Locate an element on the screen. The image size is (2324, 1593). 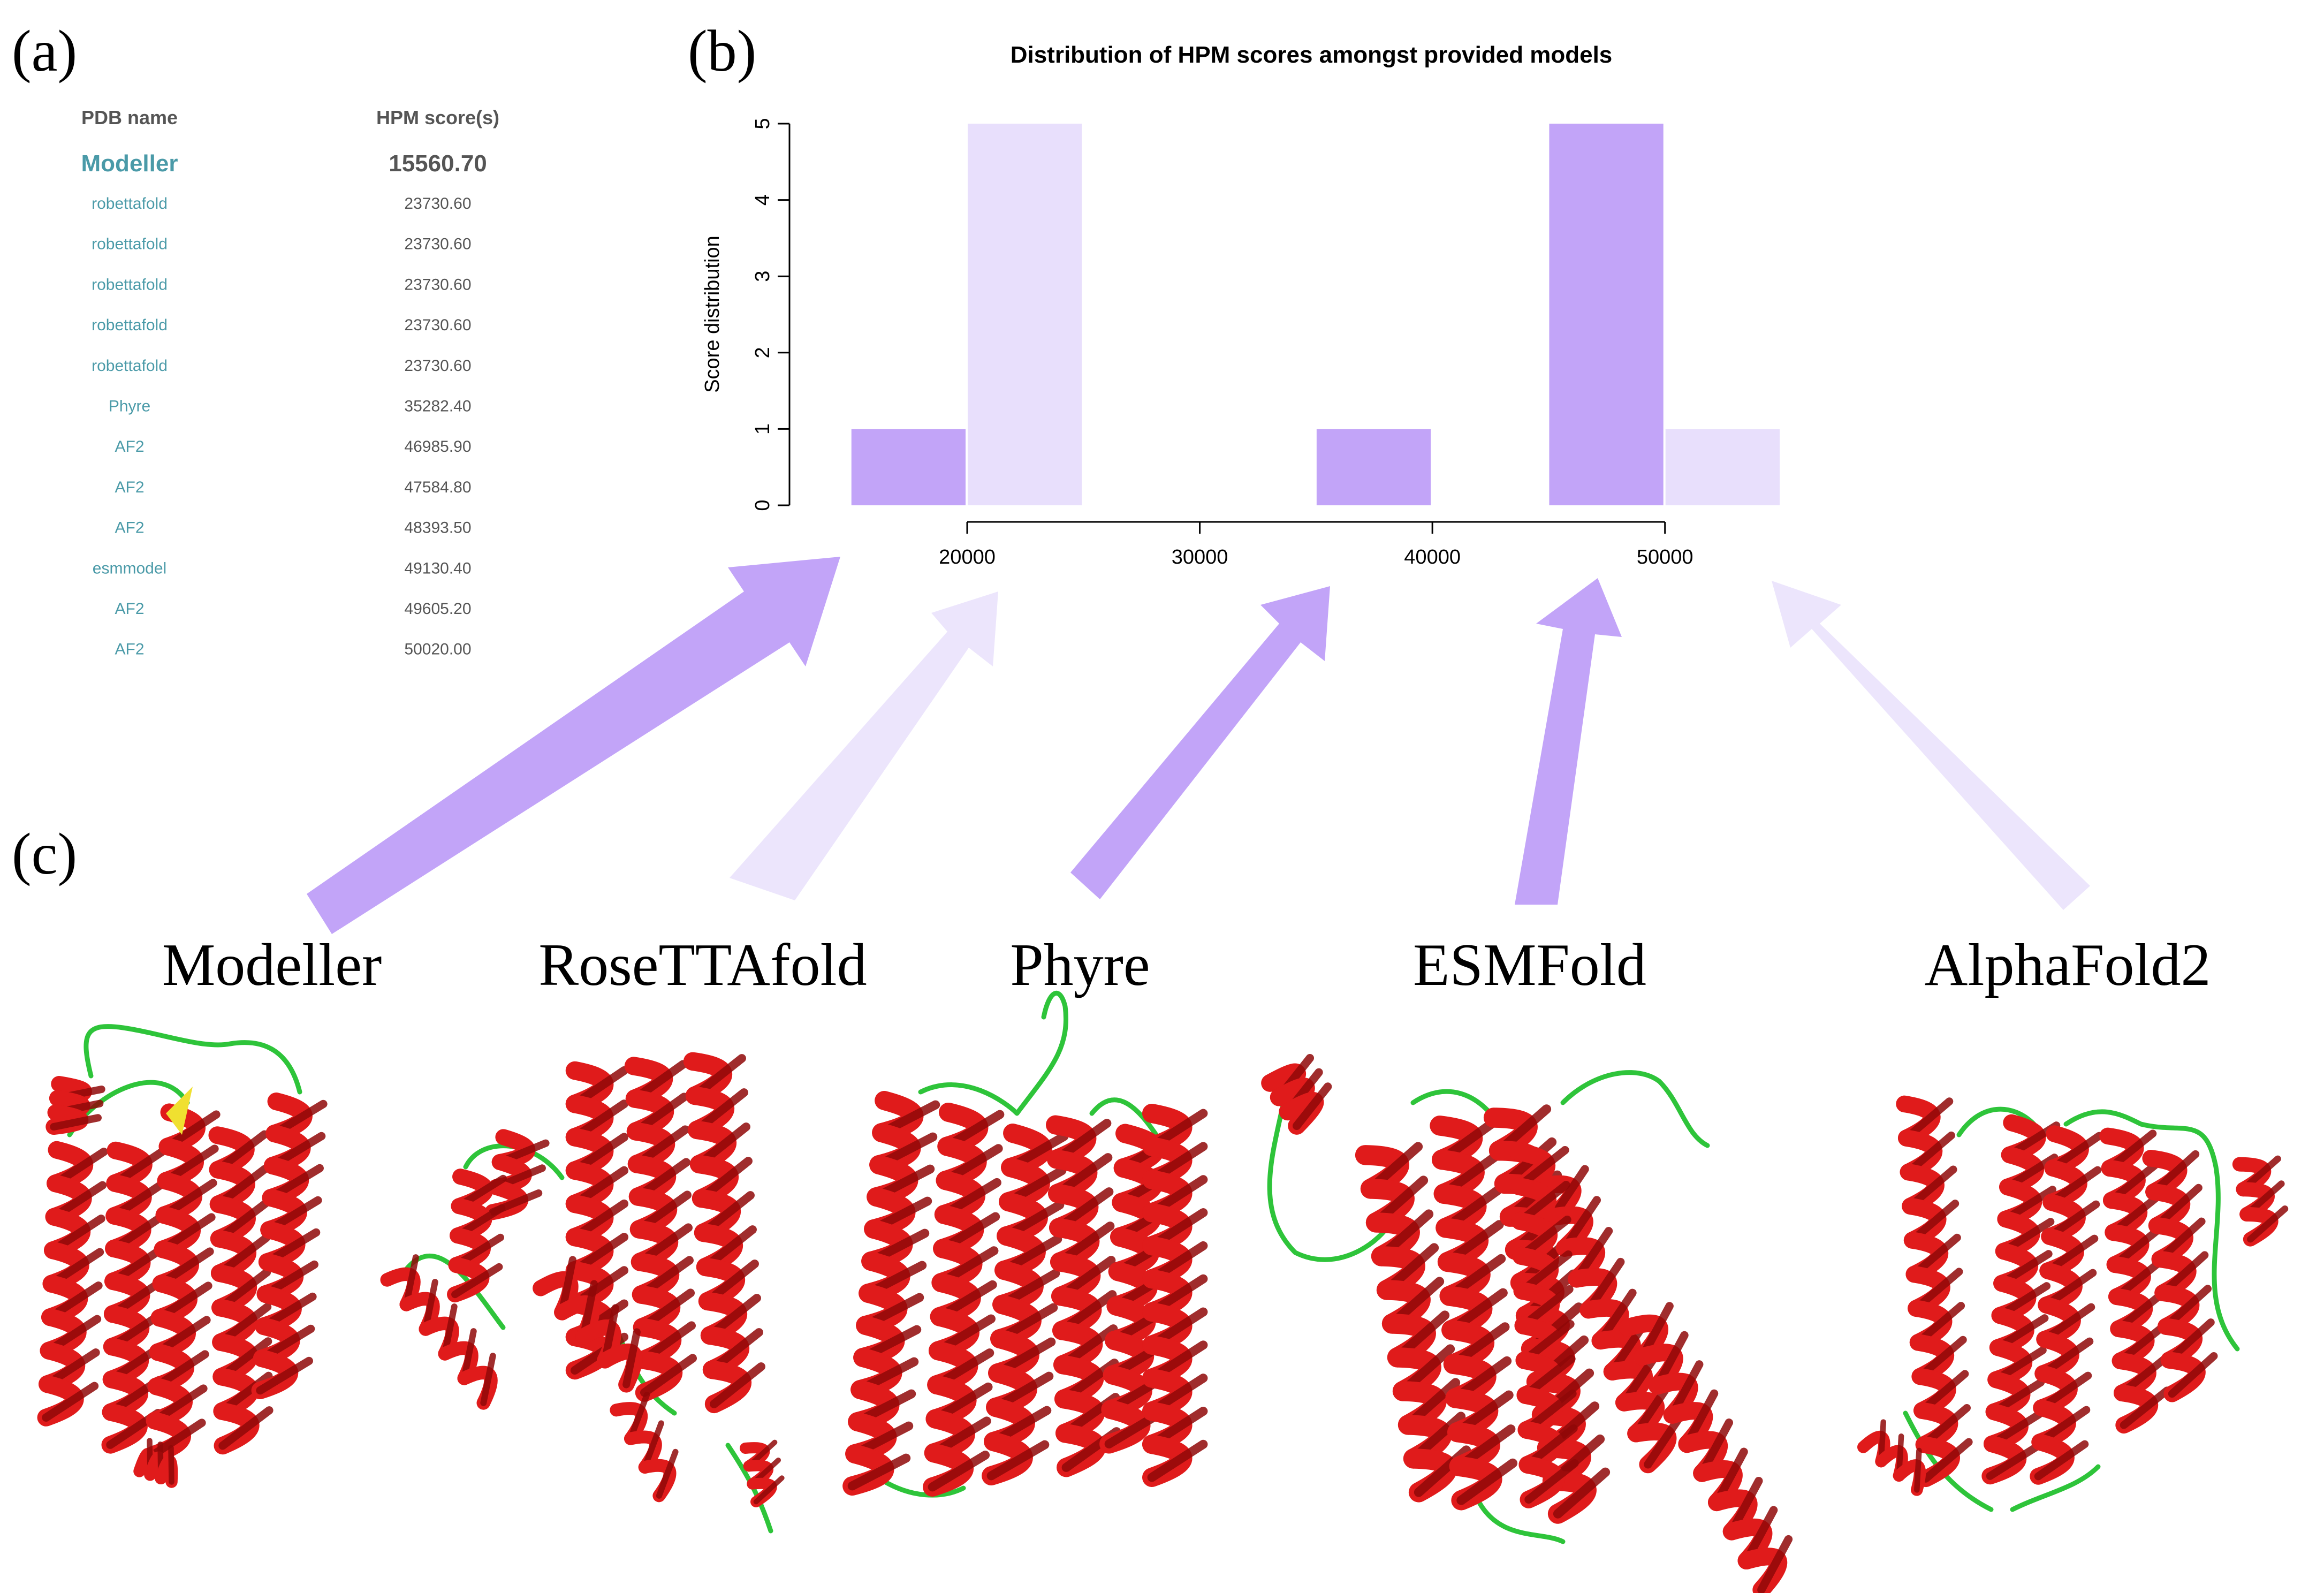
structure-rosettafold is located at coordinates (582, 1293).